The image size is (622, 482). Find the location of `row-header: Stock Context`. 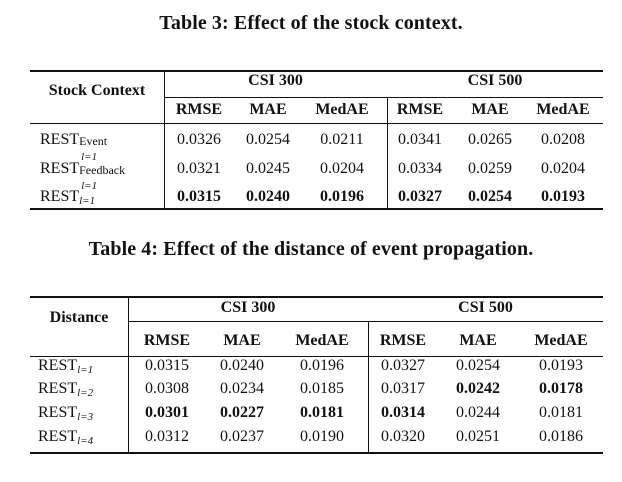

row-header: Stock Context is located at coordinates (97, 90).